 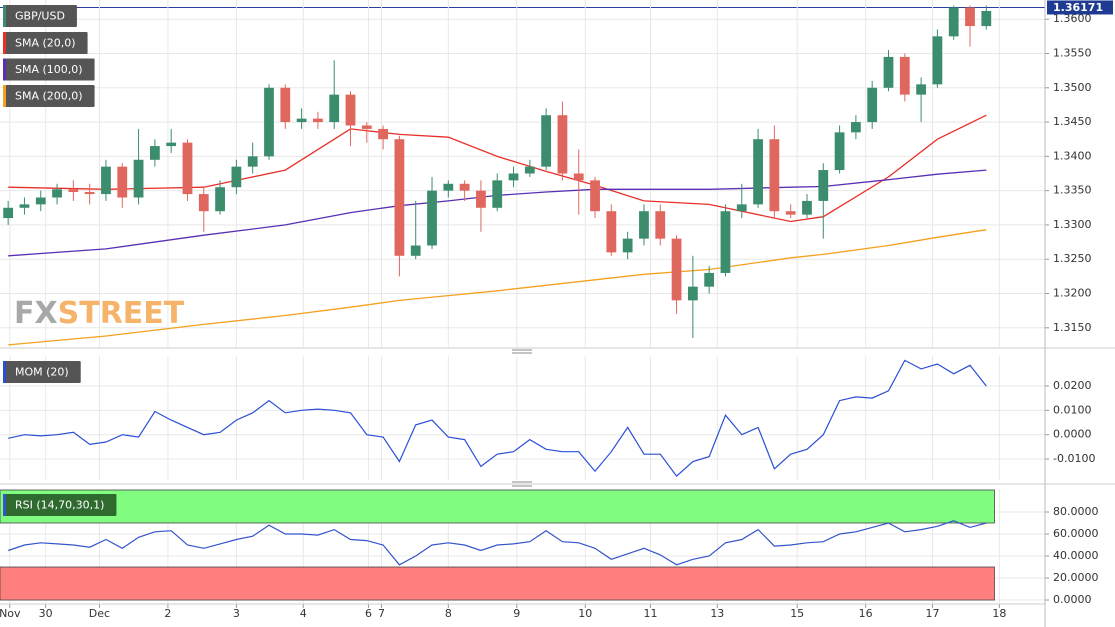 What do you see at coordinates (1072, 18) in the screenshot?
I see `y-tick-label: 1.3600` at bounding box center [1072, 18].